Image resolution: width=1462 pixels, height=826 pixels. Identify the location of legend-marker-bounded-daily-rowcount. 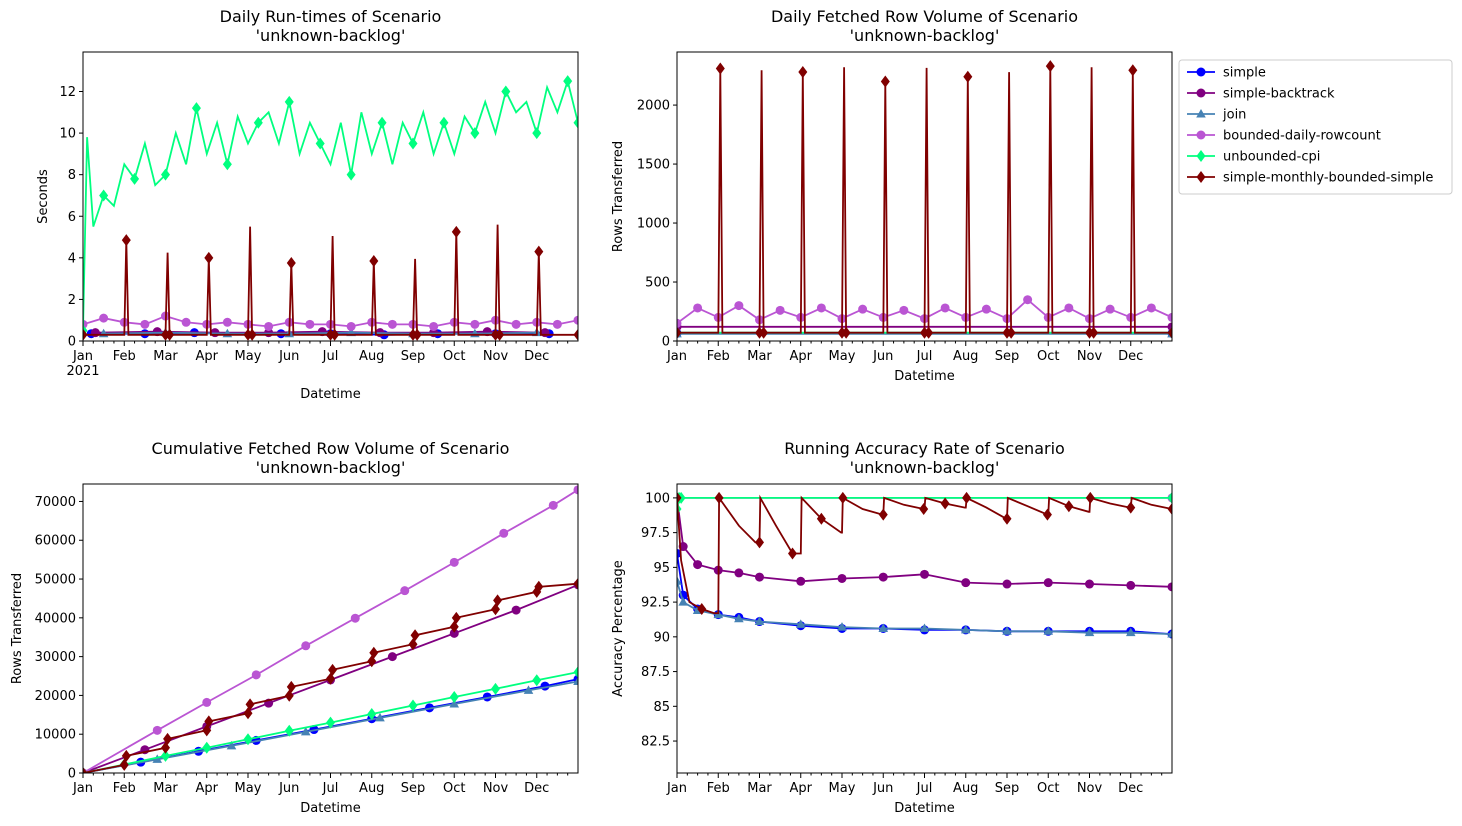
(1201, 135).